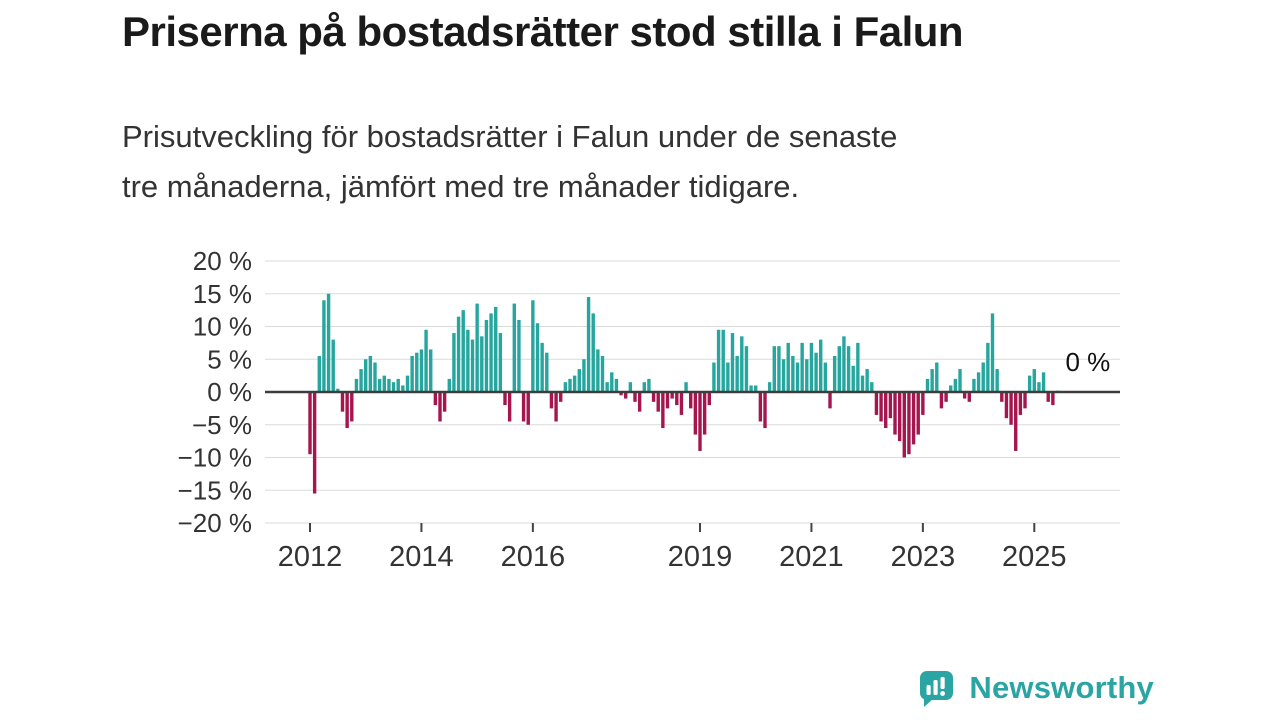 The width and height of the screenshot is (1280, 720). I want to click on y-axis-label: 0 %, so click(229, 392).